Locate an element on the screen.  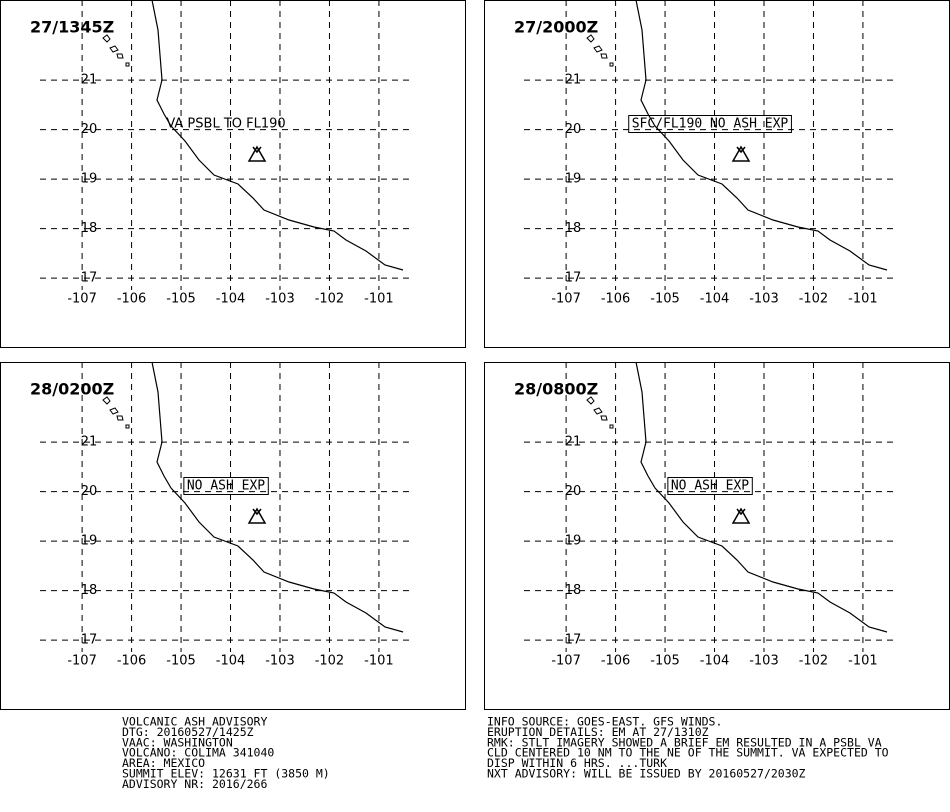
valid-time: 28/0200Z is located at coordinates (72, 389).